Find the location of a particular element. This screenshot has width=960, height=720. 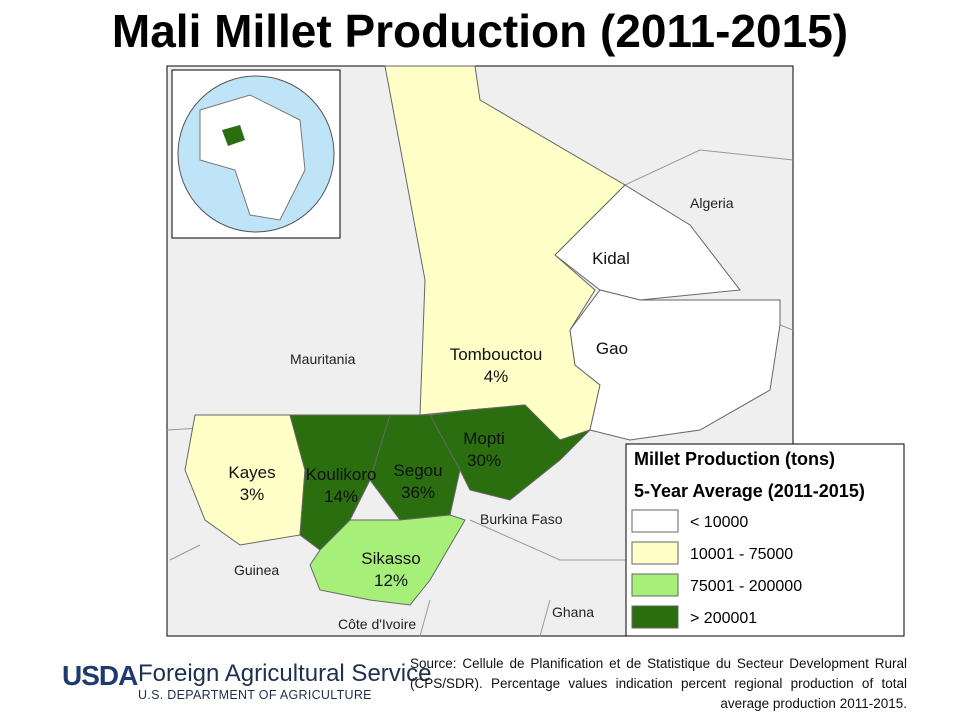

region-share: 4% is located at coordinates (496, 376).